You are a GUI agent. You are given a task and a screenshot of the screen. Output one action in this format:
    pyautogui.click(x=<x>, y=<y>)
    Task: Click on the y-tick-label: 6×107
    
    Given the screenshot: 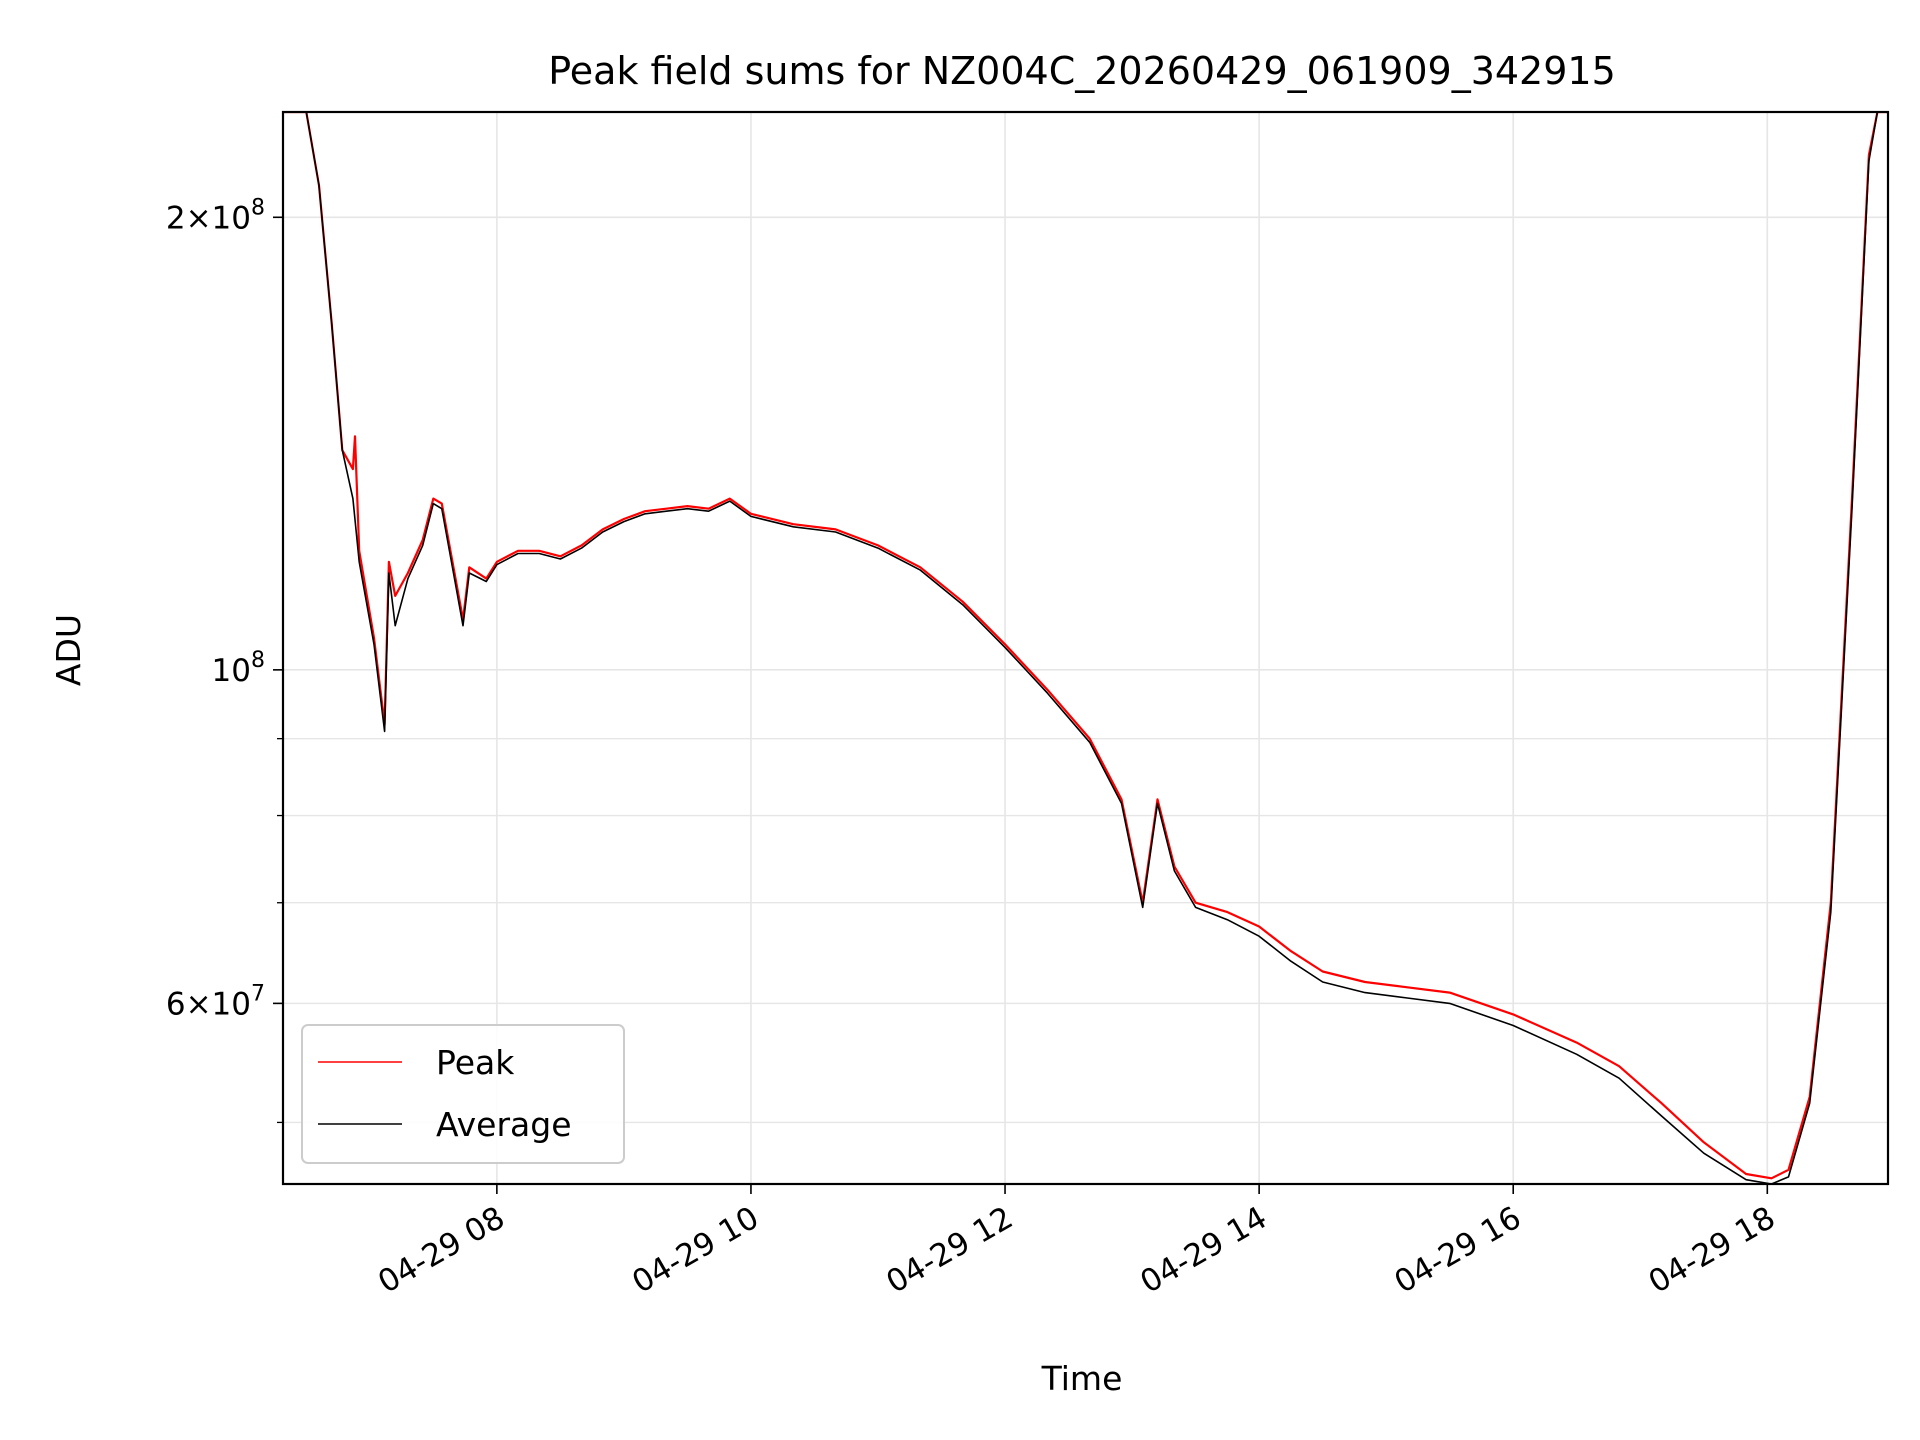 What is the action you would take?
    pyautogui.click(x=215, y=1001)
    